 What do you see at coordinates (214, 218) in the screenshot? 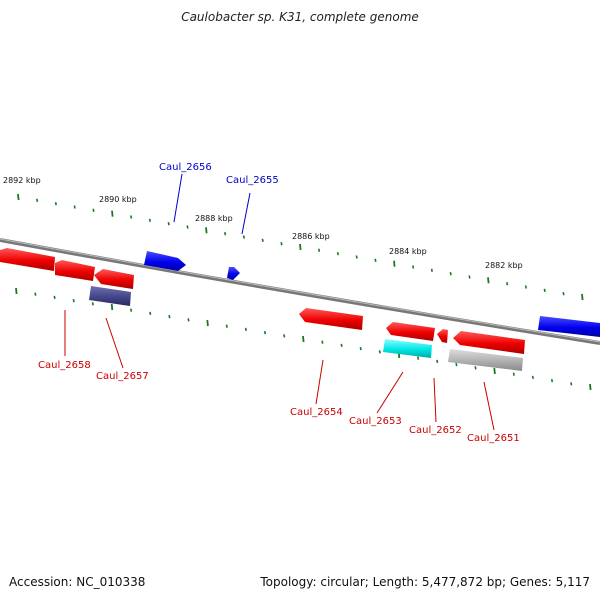
I see `ruler-label-2888: 2888 kbp` at bounding box center [214, 218].